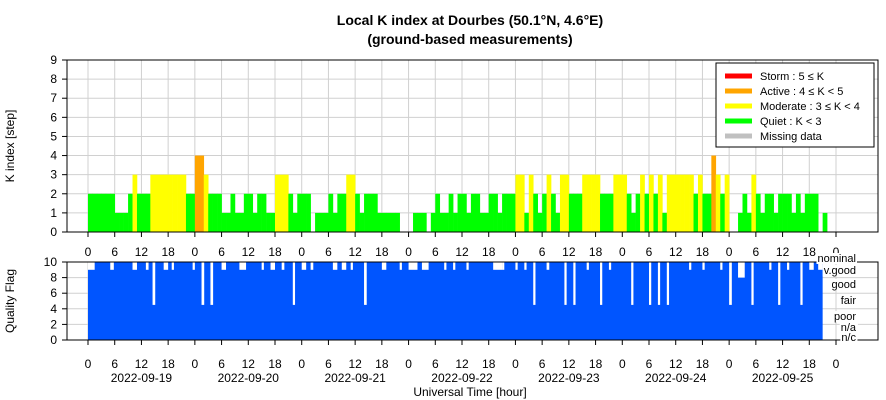 Image resolution: width=886 pixels, height=400 pixels. I want to click on quality-level-label: good, so click(844, 285).